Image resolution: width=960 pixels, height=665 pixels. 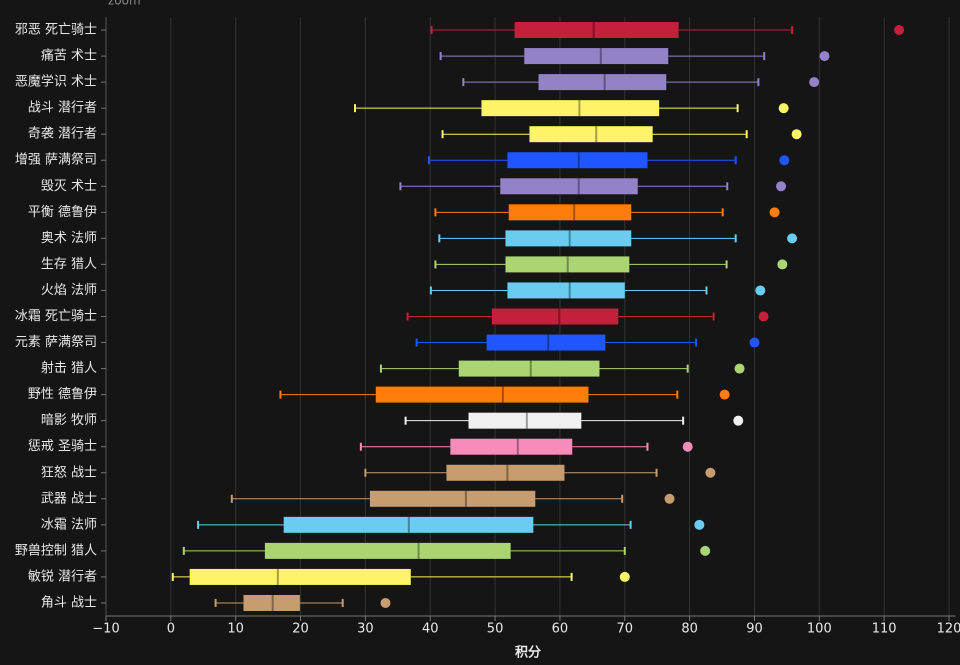 What do you see at coordinates (235, 629) in the screenshot?
I see `x-tick-label: 10` at bounding box center [235, 629].